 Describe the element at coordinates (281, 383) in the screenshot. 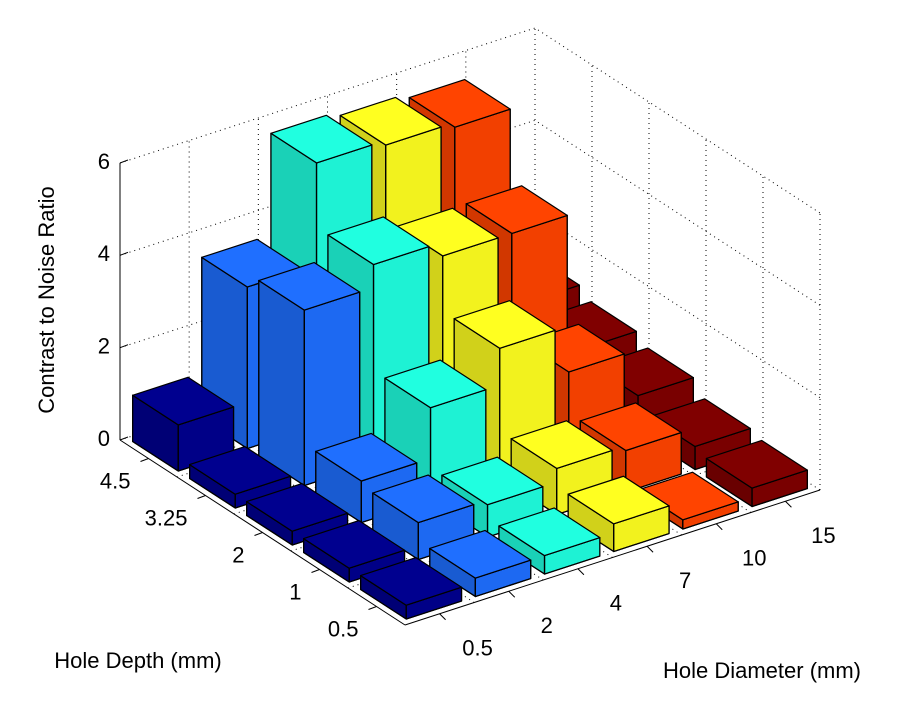

I see `bar-shade` at that location.